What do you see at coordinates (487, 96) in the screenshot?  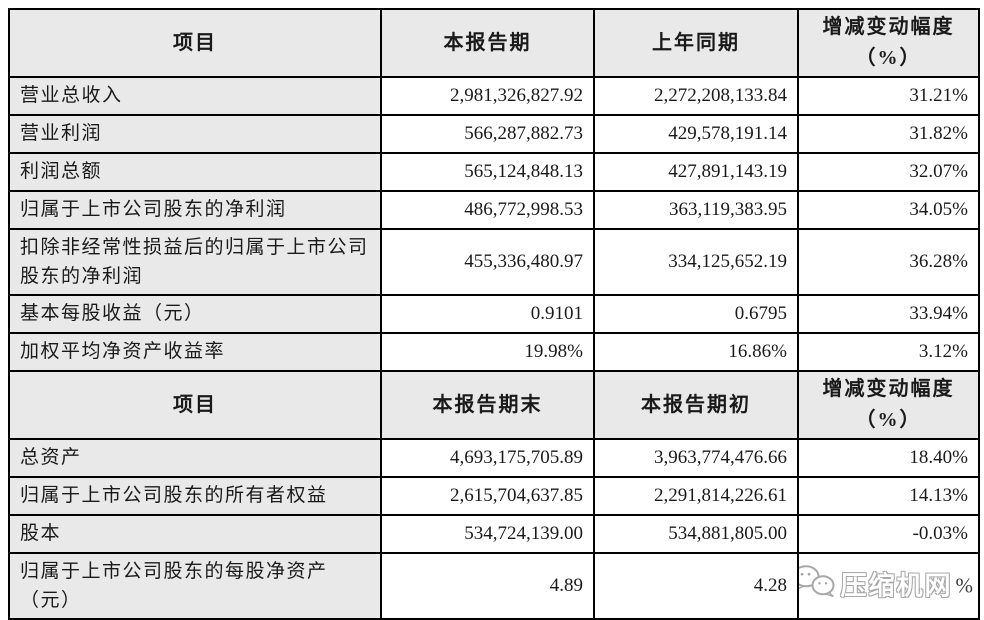 I see `current-value-cell: 2,981,326,827.92` at bounding box center [487, 96].